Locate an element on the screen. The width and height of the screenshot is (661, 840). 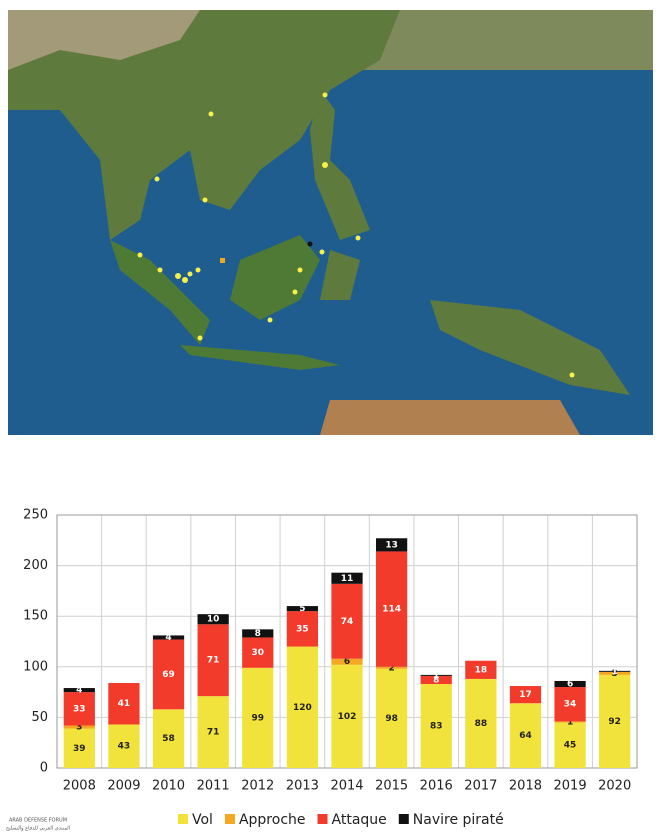
data-label: 99 is located at coordinates (258, 718).